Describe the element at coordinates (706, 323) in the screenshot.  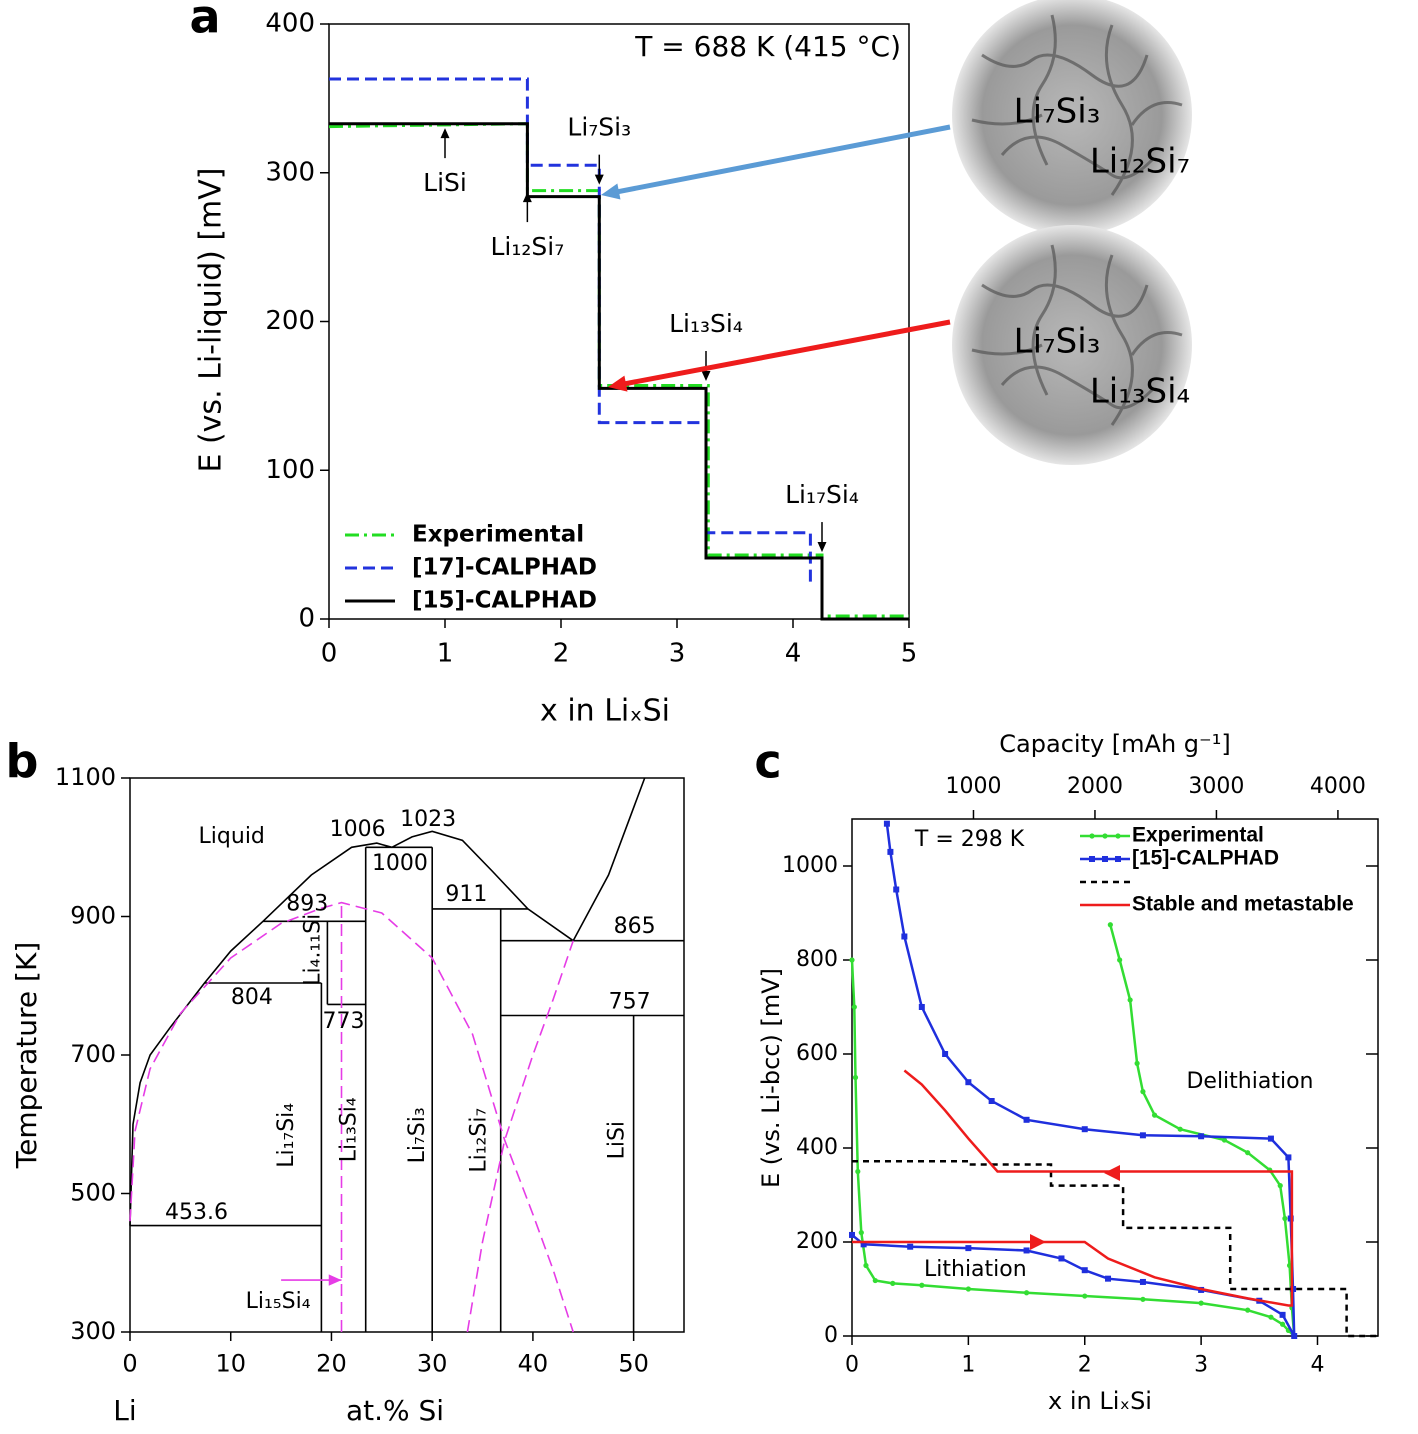
I see `annotation-label: Li₁₃Si₄` at that location.